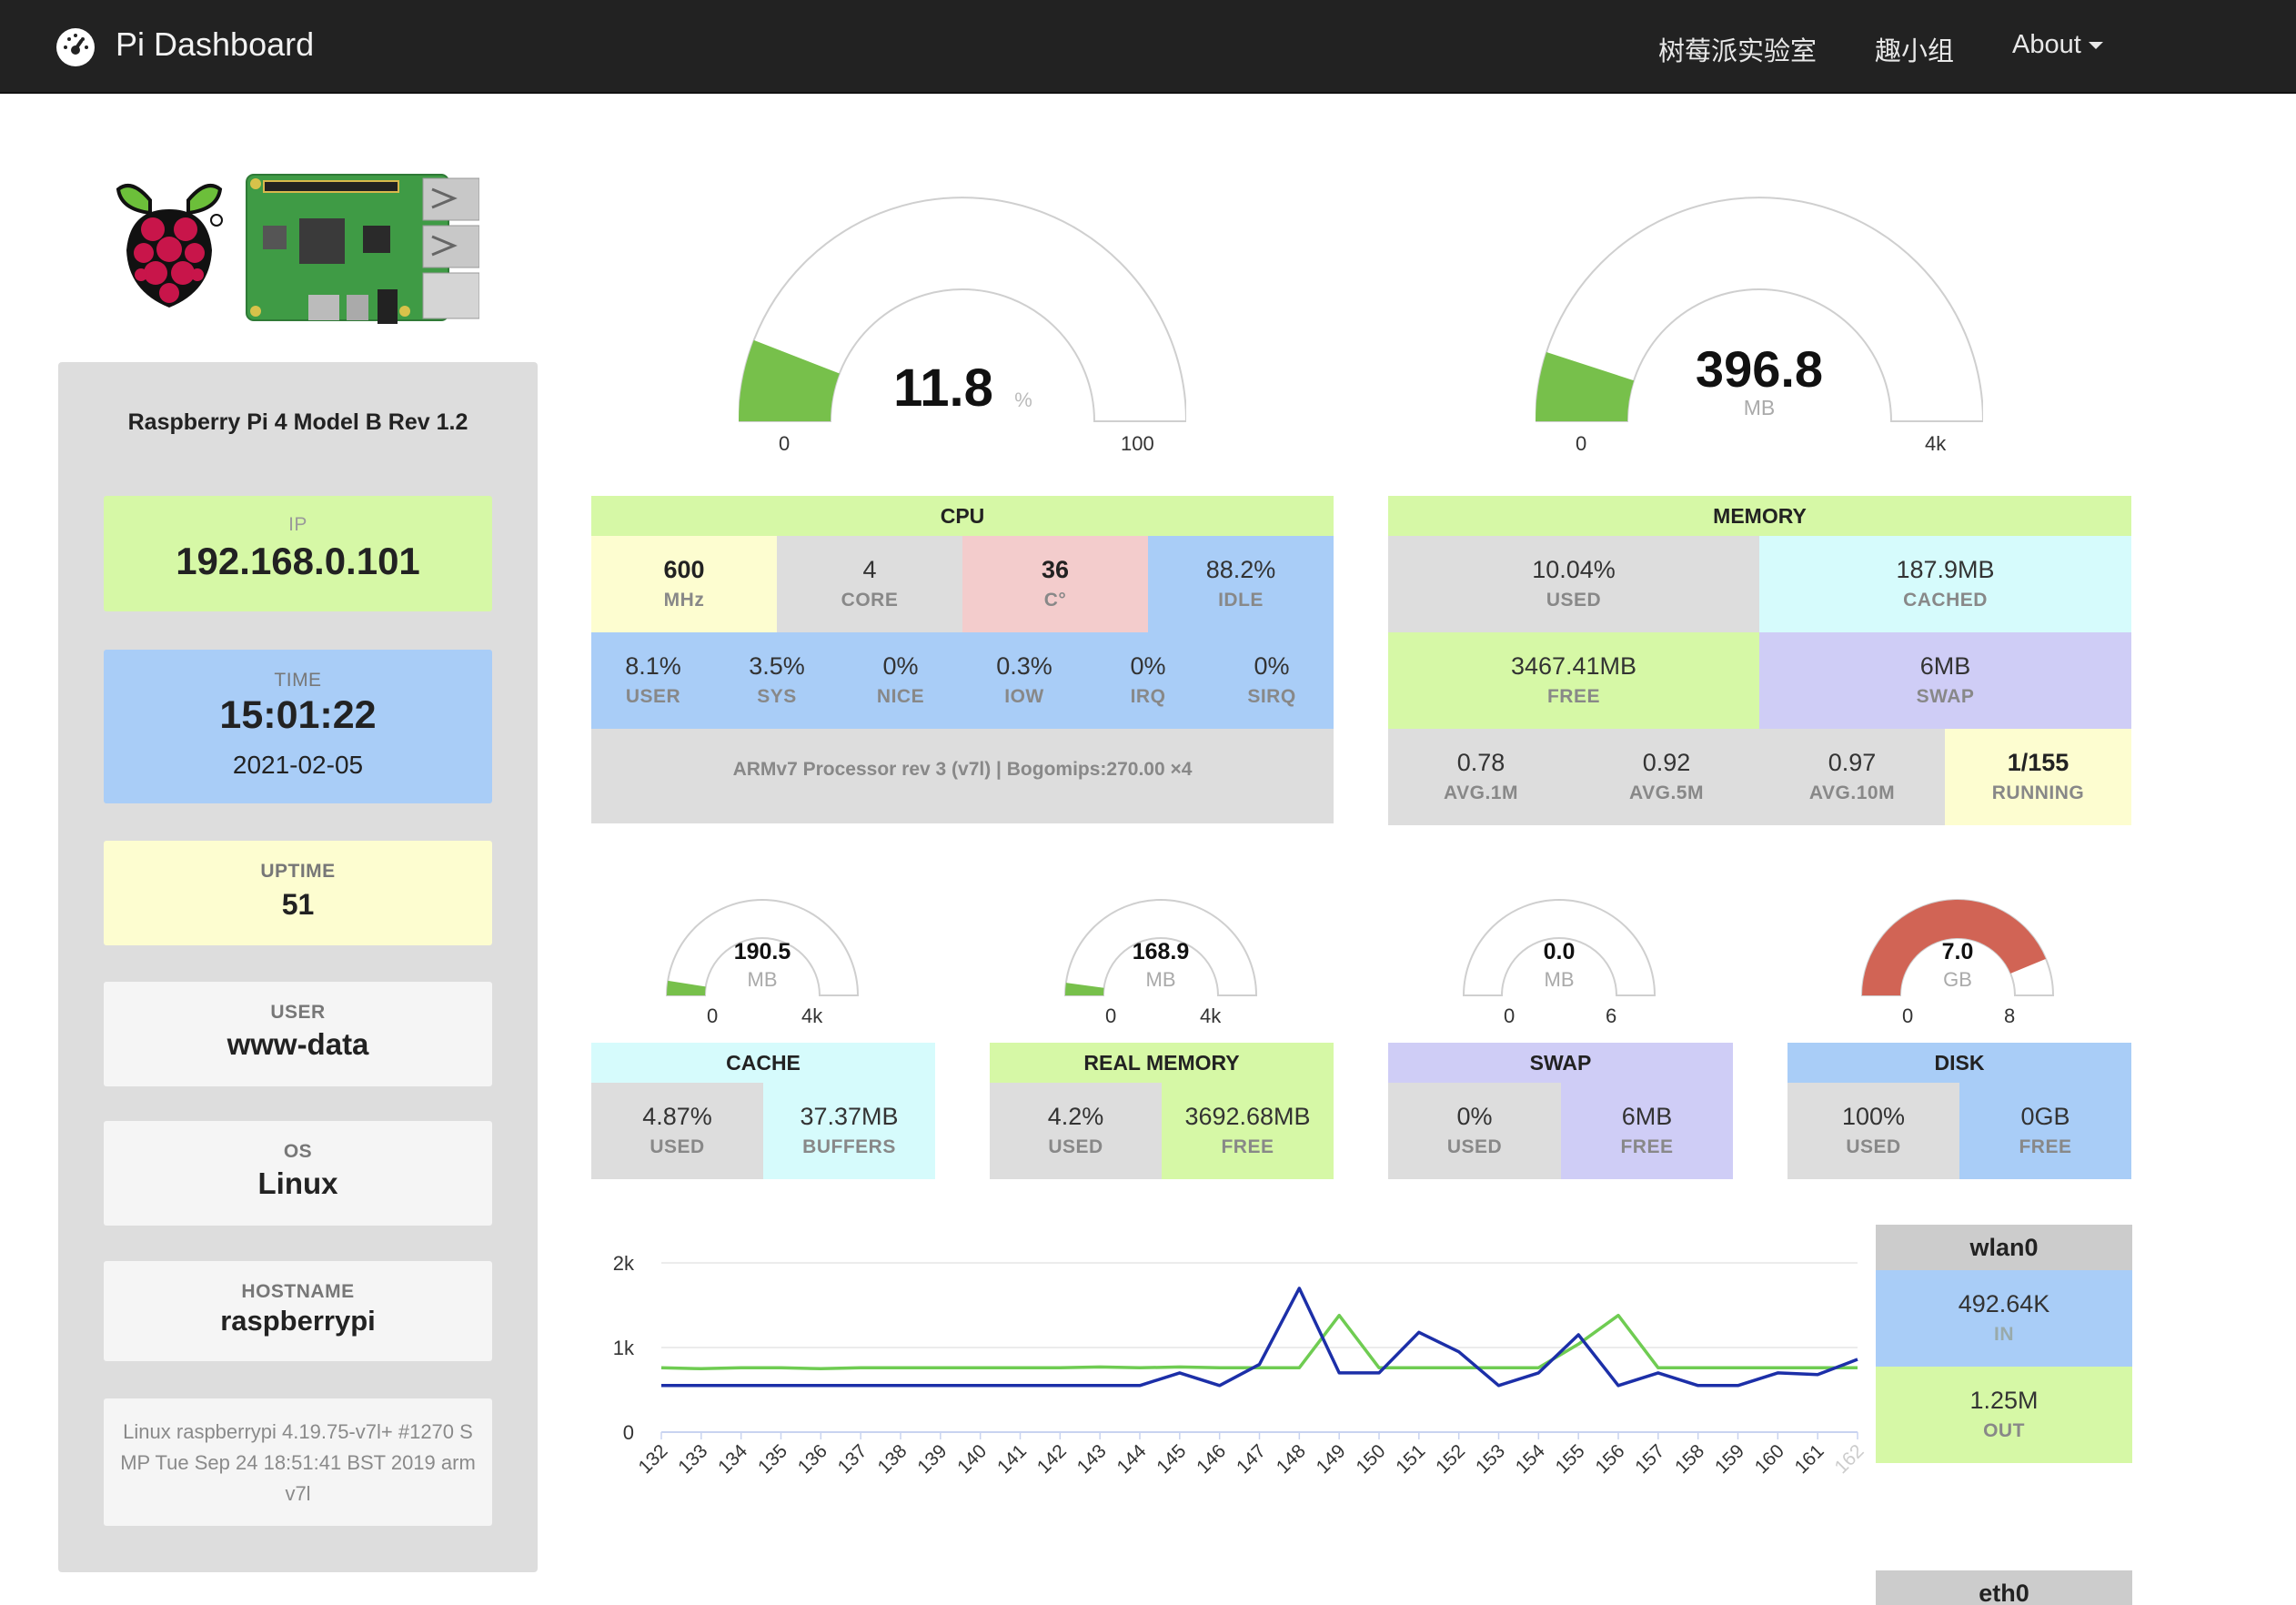 The image size is (2296, 1605). I want to click on chart-x-tick-label: 152, so click(1450, 1459).